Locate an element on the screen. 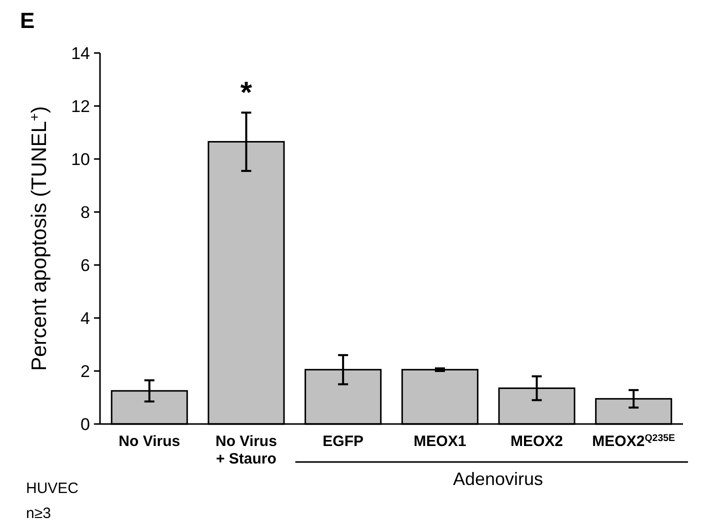 This screenshot has height=529, width=719. x-tick-label: MEOX1 is located at coordinates (440, 441).